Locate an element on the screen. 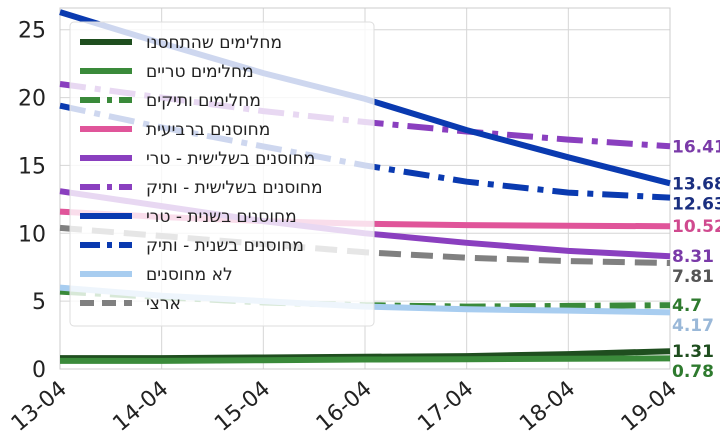 This screenshot has height=447, width=720. legend-label: מחלימים טריים is located at coordinates (200, 72).